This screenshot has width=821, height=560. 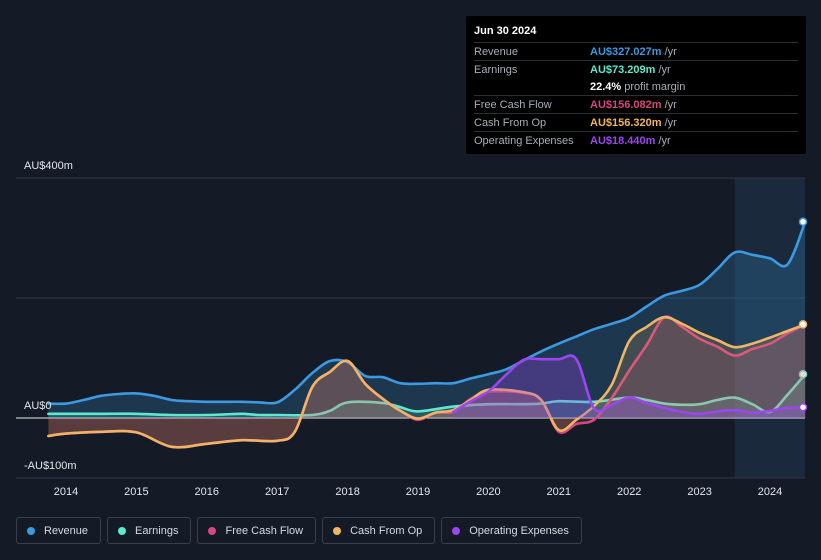 What do you see at coordinates (626, 51) in the screenshot?
I see `tooltip-value: AU$327.027m` at bounding box center [626, 51].